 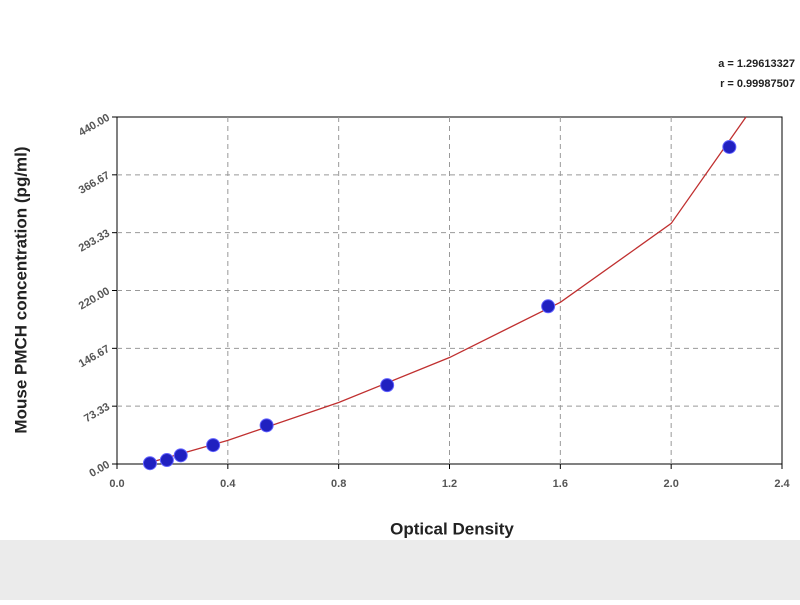 I want to click on annotation: a = 1.29613327, so click(x=756, y=64).